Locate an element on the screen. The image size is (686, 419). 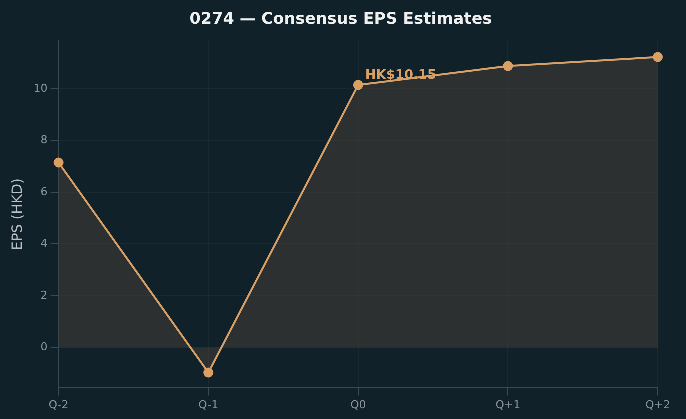
chart-title: 0274 — Consensus EPS Estimates is located at coordinates (341, 18).